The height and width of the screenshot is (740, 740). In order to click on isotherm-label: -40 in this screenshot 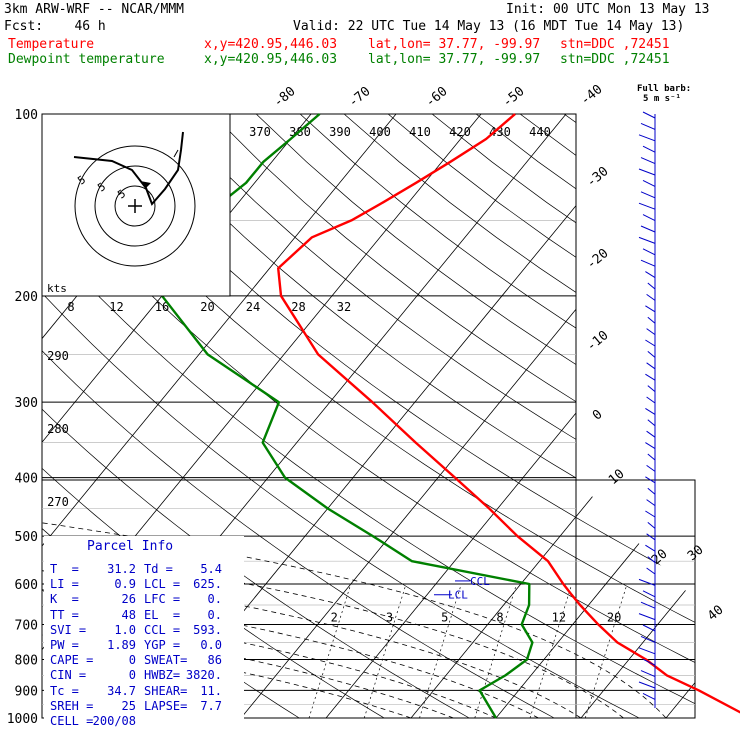, I will do `click(592, 95)`.